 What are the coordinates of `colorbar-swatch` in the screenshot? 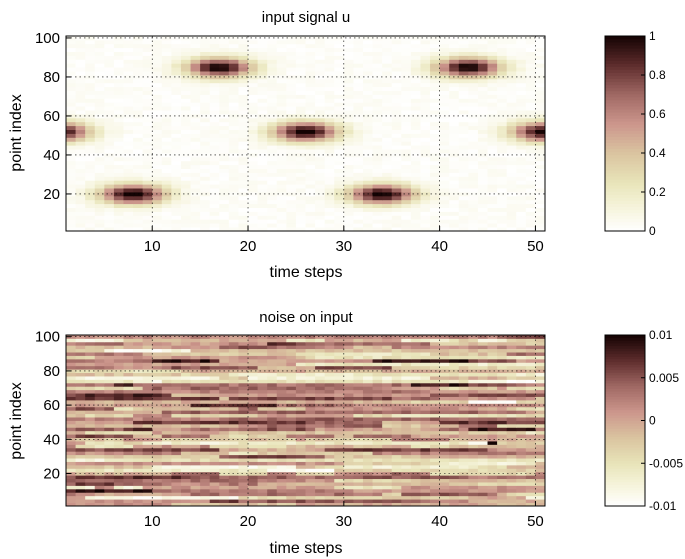 It's located at (625, 175).